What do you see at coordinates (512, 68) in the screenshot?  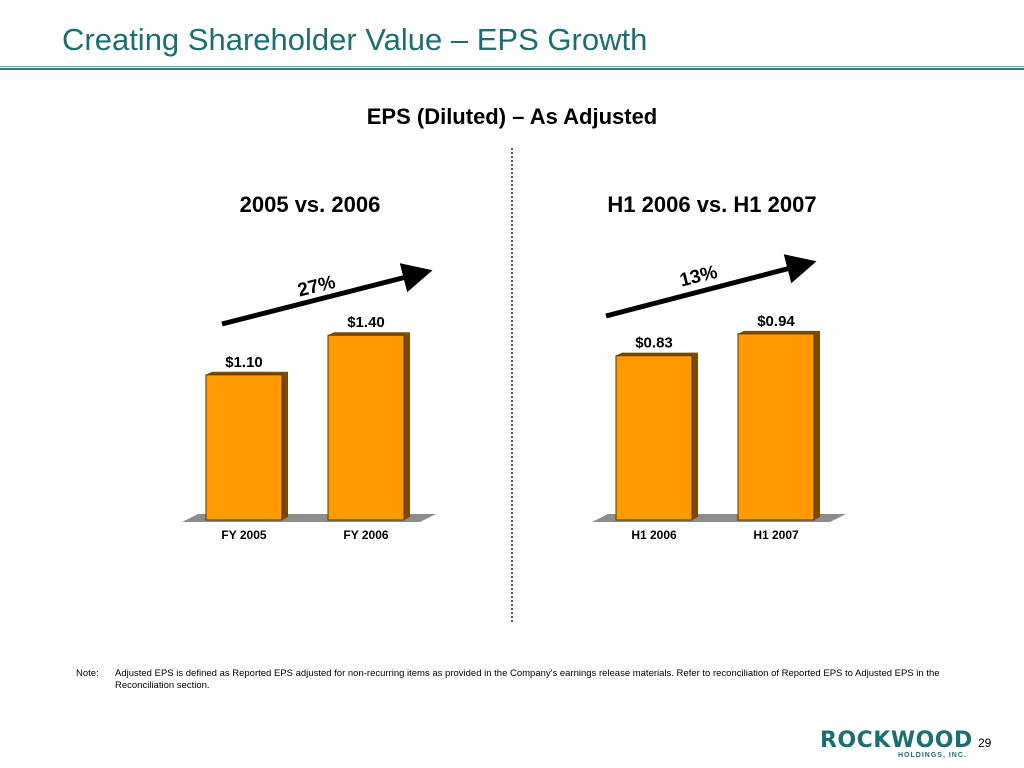 I see `title-rule` at bounding box center [512, 68].